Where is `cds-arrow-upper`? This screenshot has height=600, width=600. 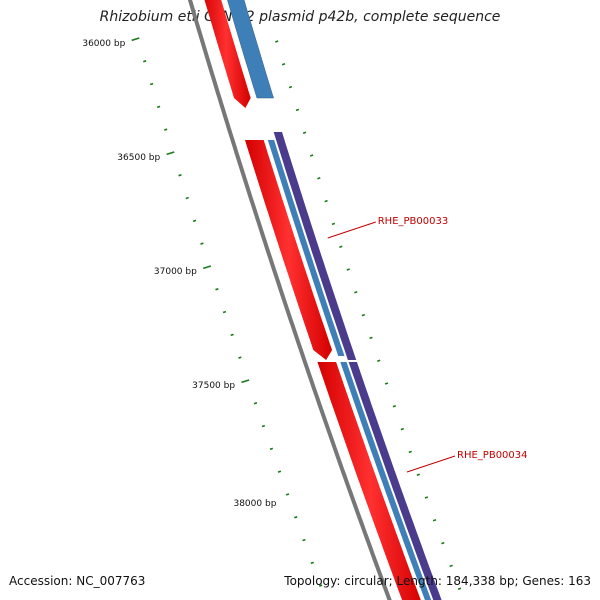
cds-arrow-upper is located at coordinates (227, 54).